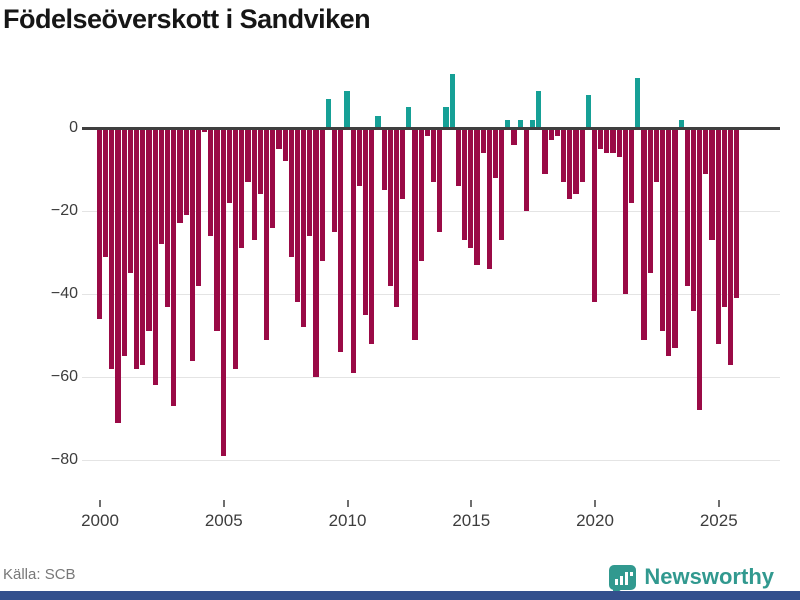  What do you see at coordinates (400, 595) in the screenshot?
I see `brand-footer-stripe` at bounding box center [400, 595].